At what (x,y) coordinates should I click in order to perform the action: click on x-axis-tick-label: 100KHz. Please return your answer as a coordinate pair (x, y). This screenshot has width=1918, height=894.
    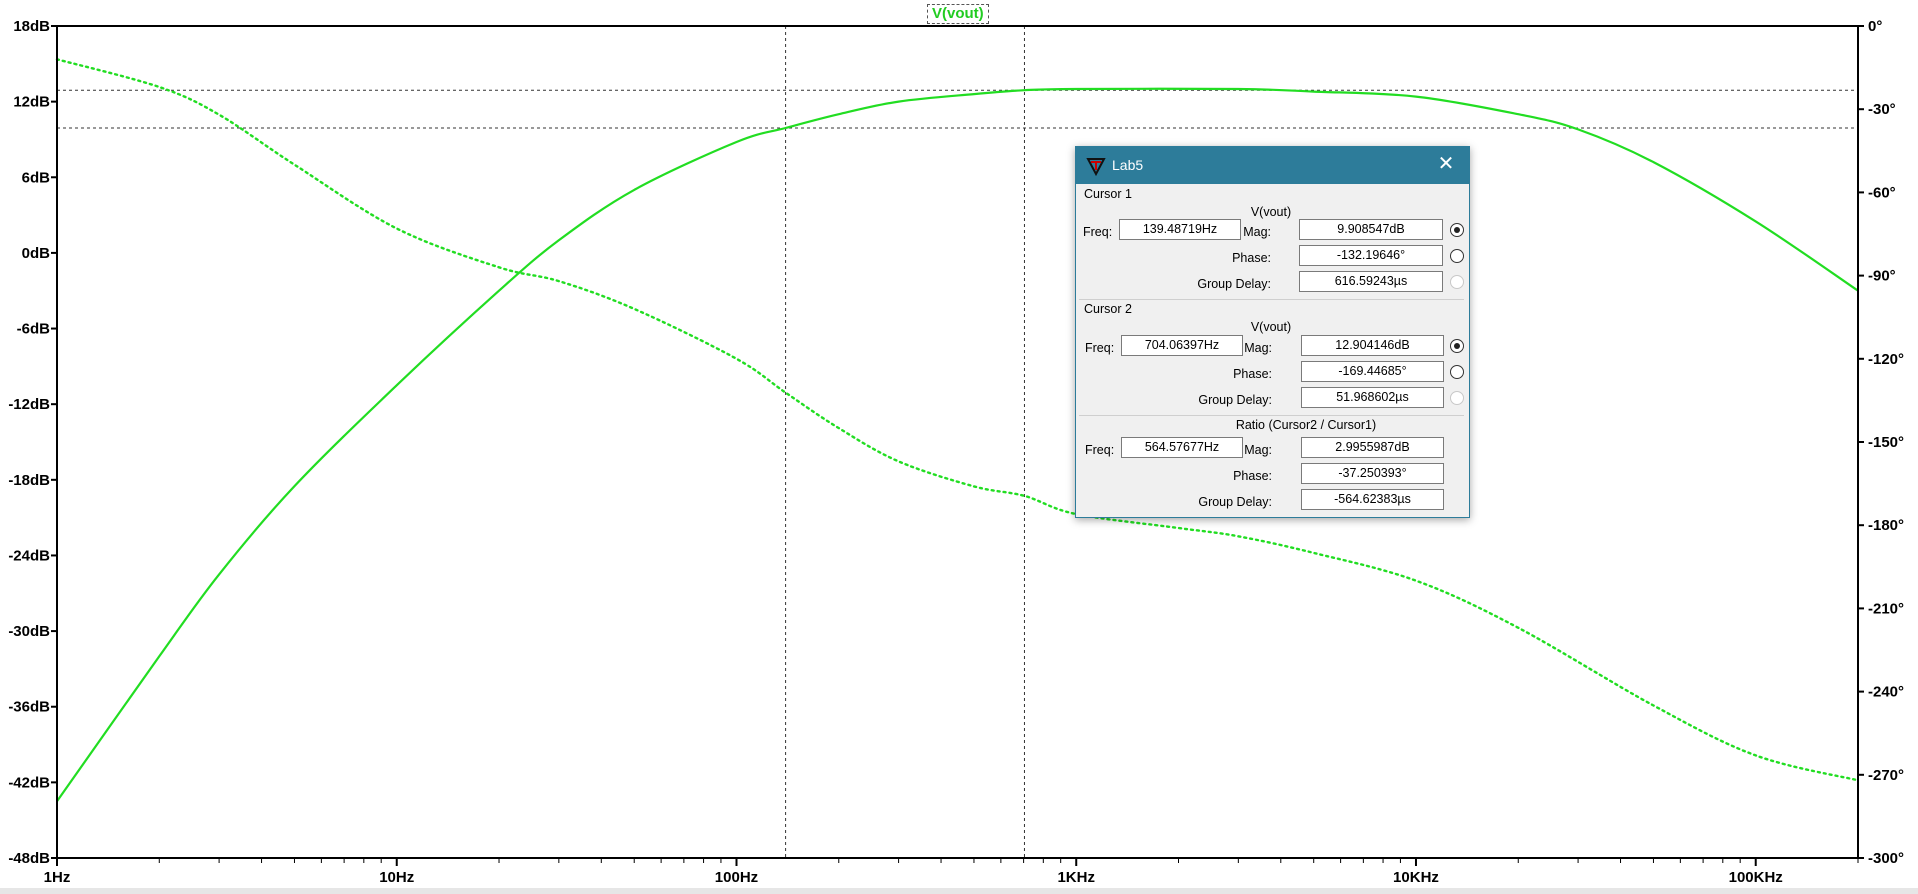
    Looking at the image, I should click on (1756, 877).